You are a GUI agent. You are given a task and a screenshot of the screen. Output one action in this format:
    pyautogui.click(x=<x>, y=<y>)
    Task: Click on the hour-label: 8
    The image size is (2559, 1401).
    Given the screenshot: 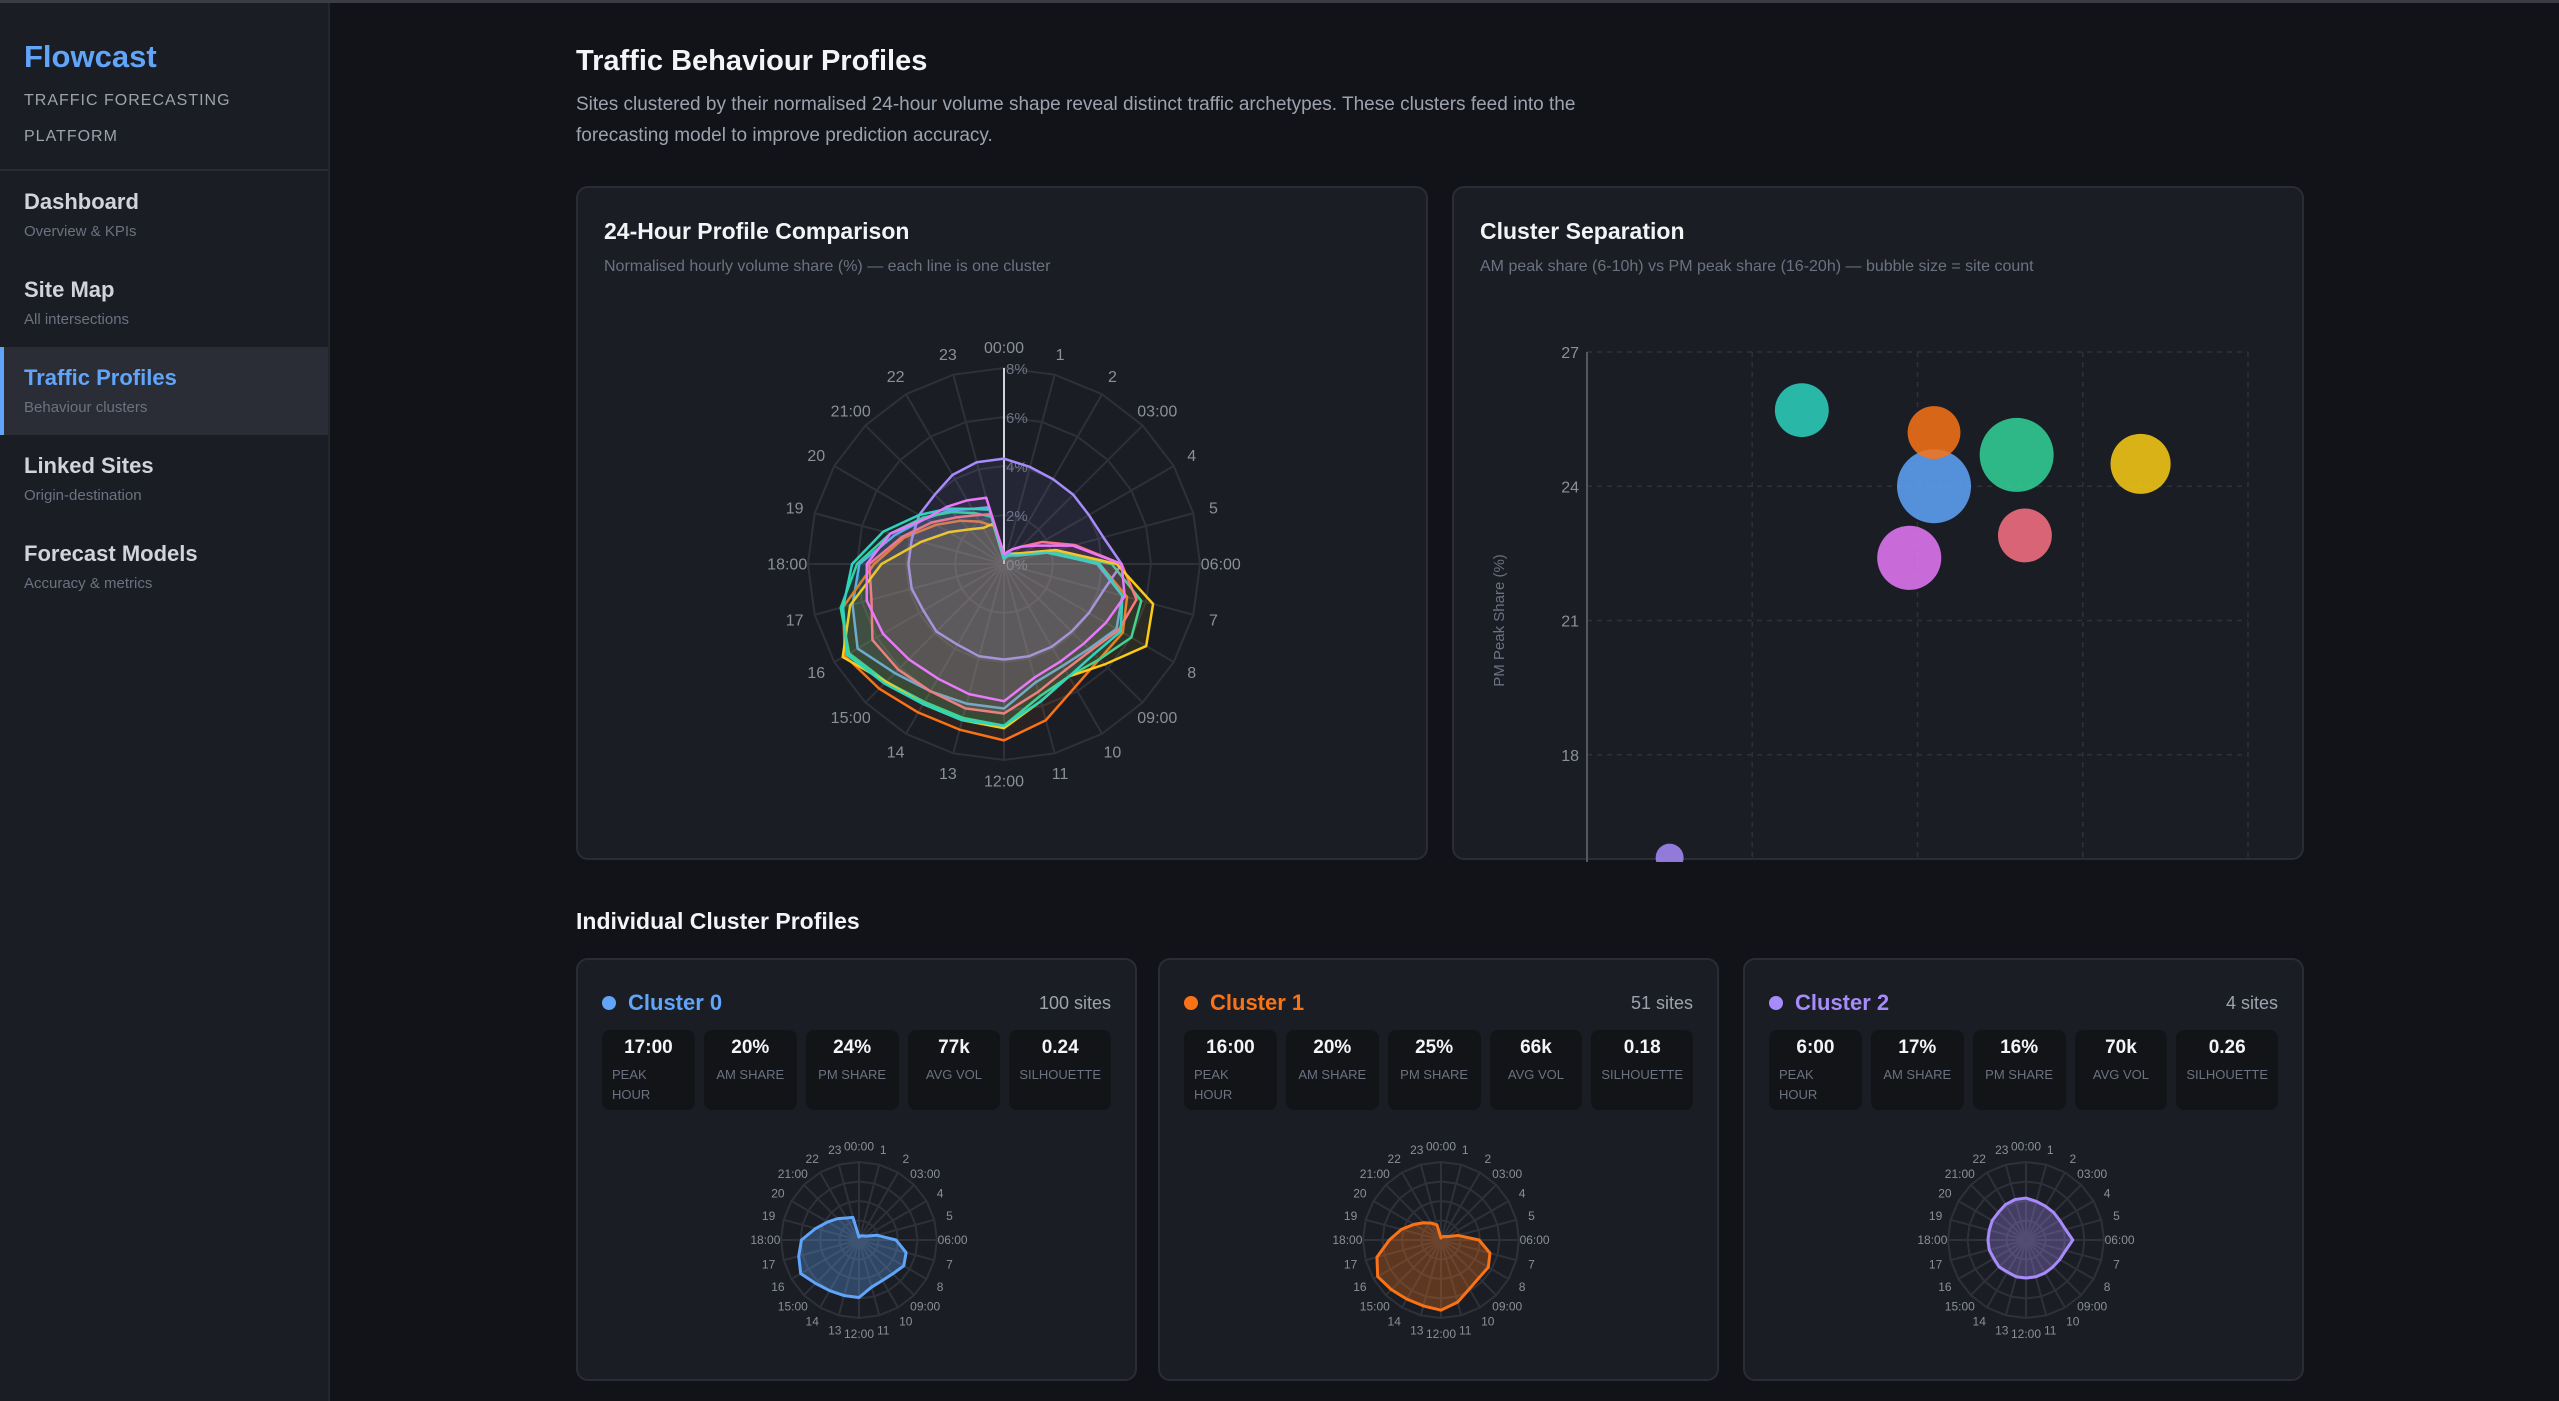 What is the action you would take?
    pyautogui.click(x=1522, y=1287)
    